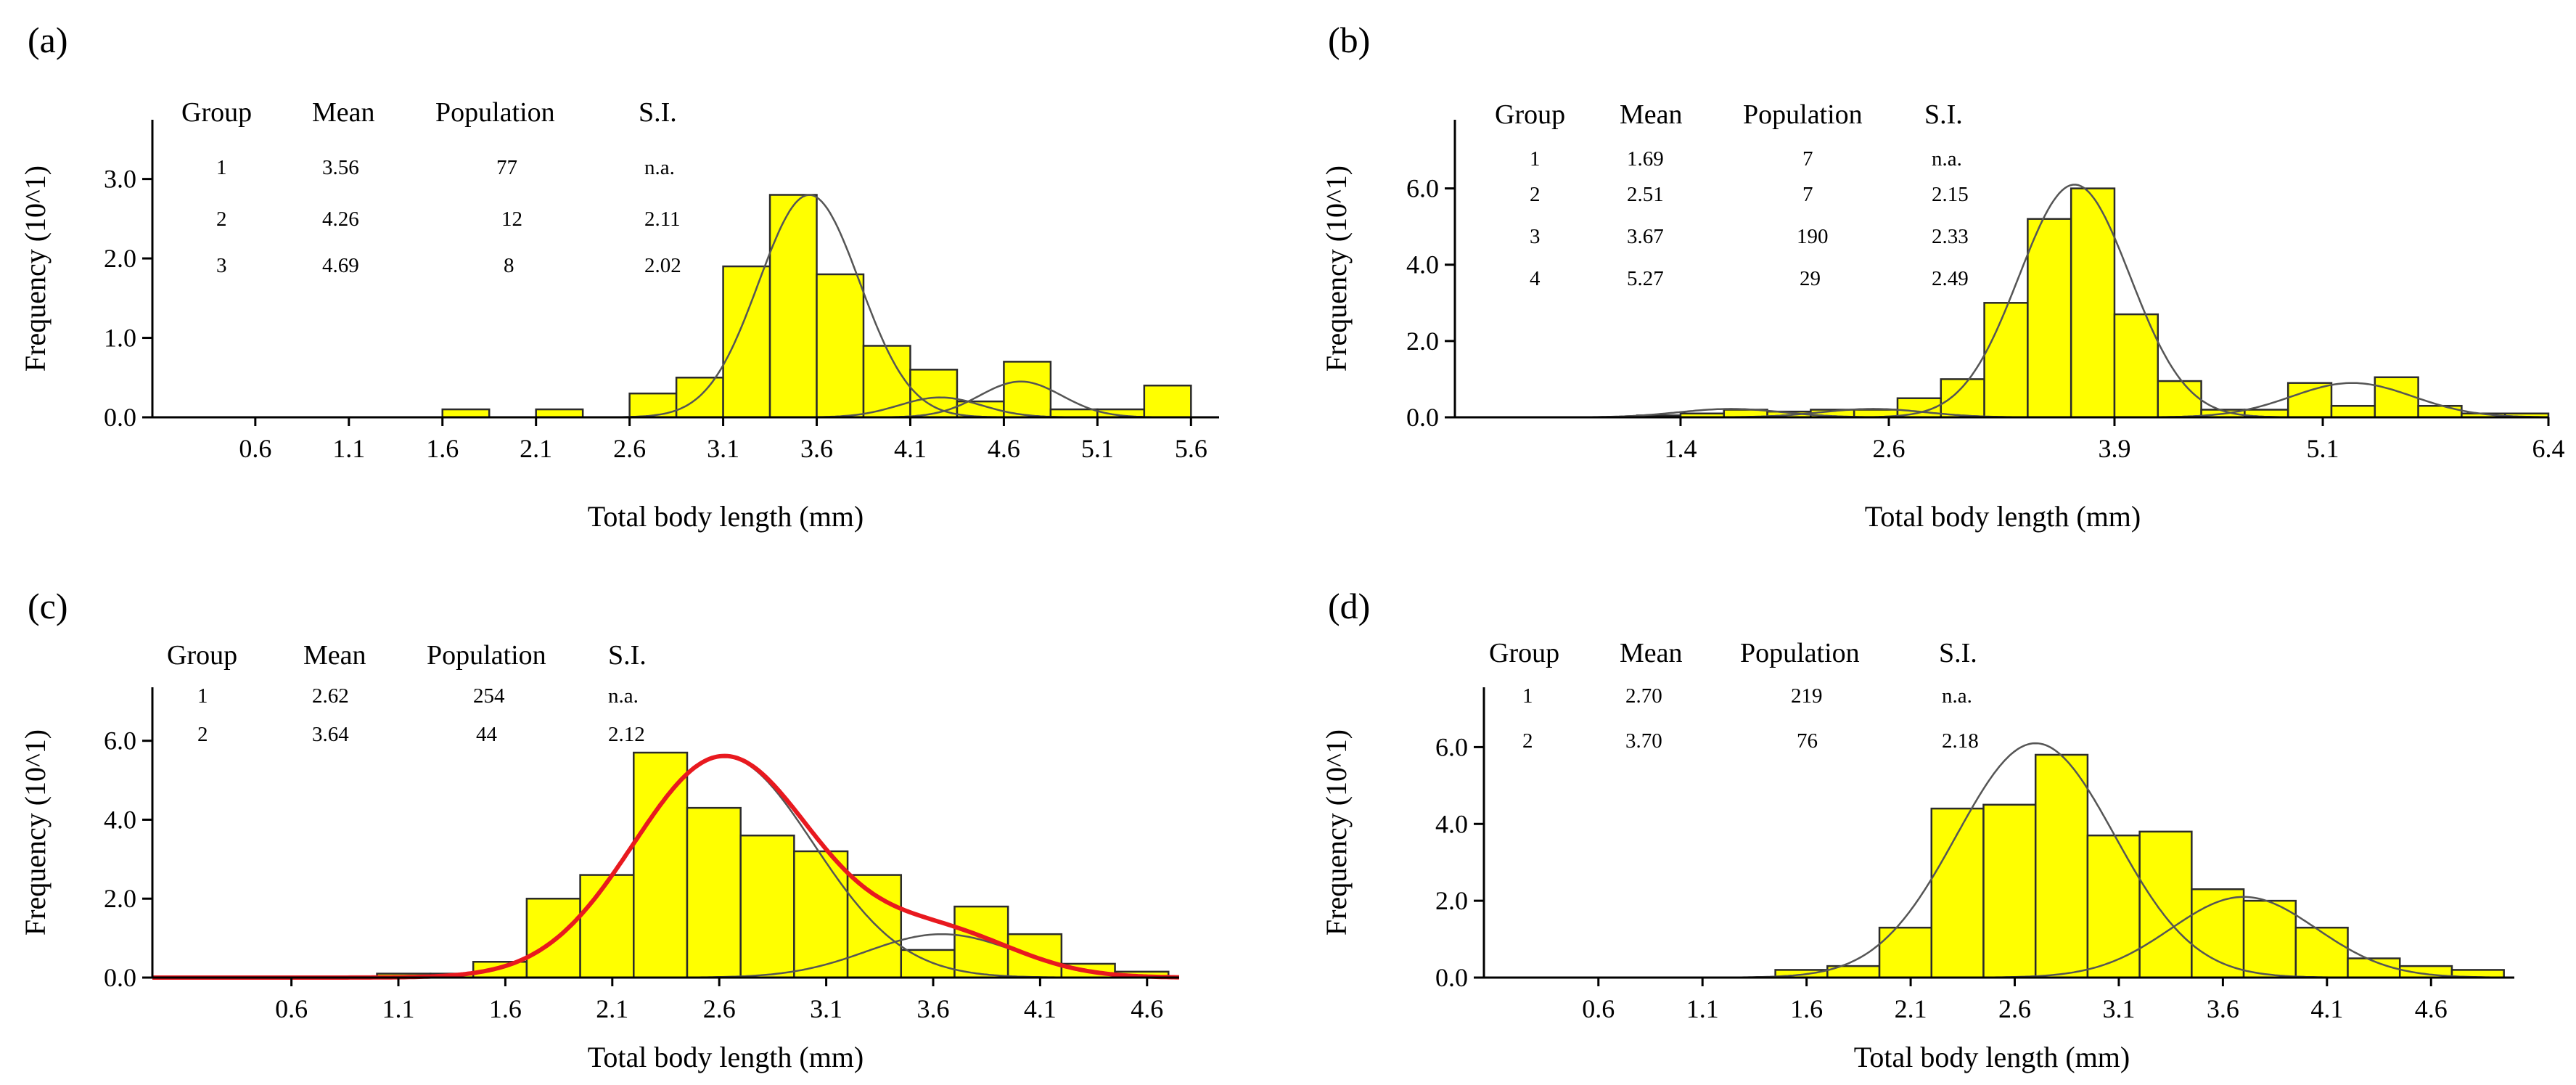 Image resolution: width=2576 pixels, height=1085 pixels. What do you see at coordinates (1807, 696) in the screenshot?
I see `table-cell: 219` at bounding box center [1807, 696].